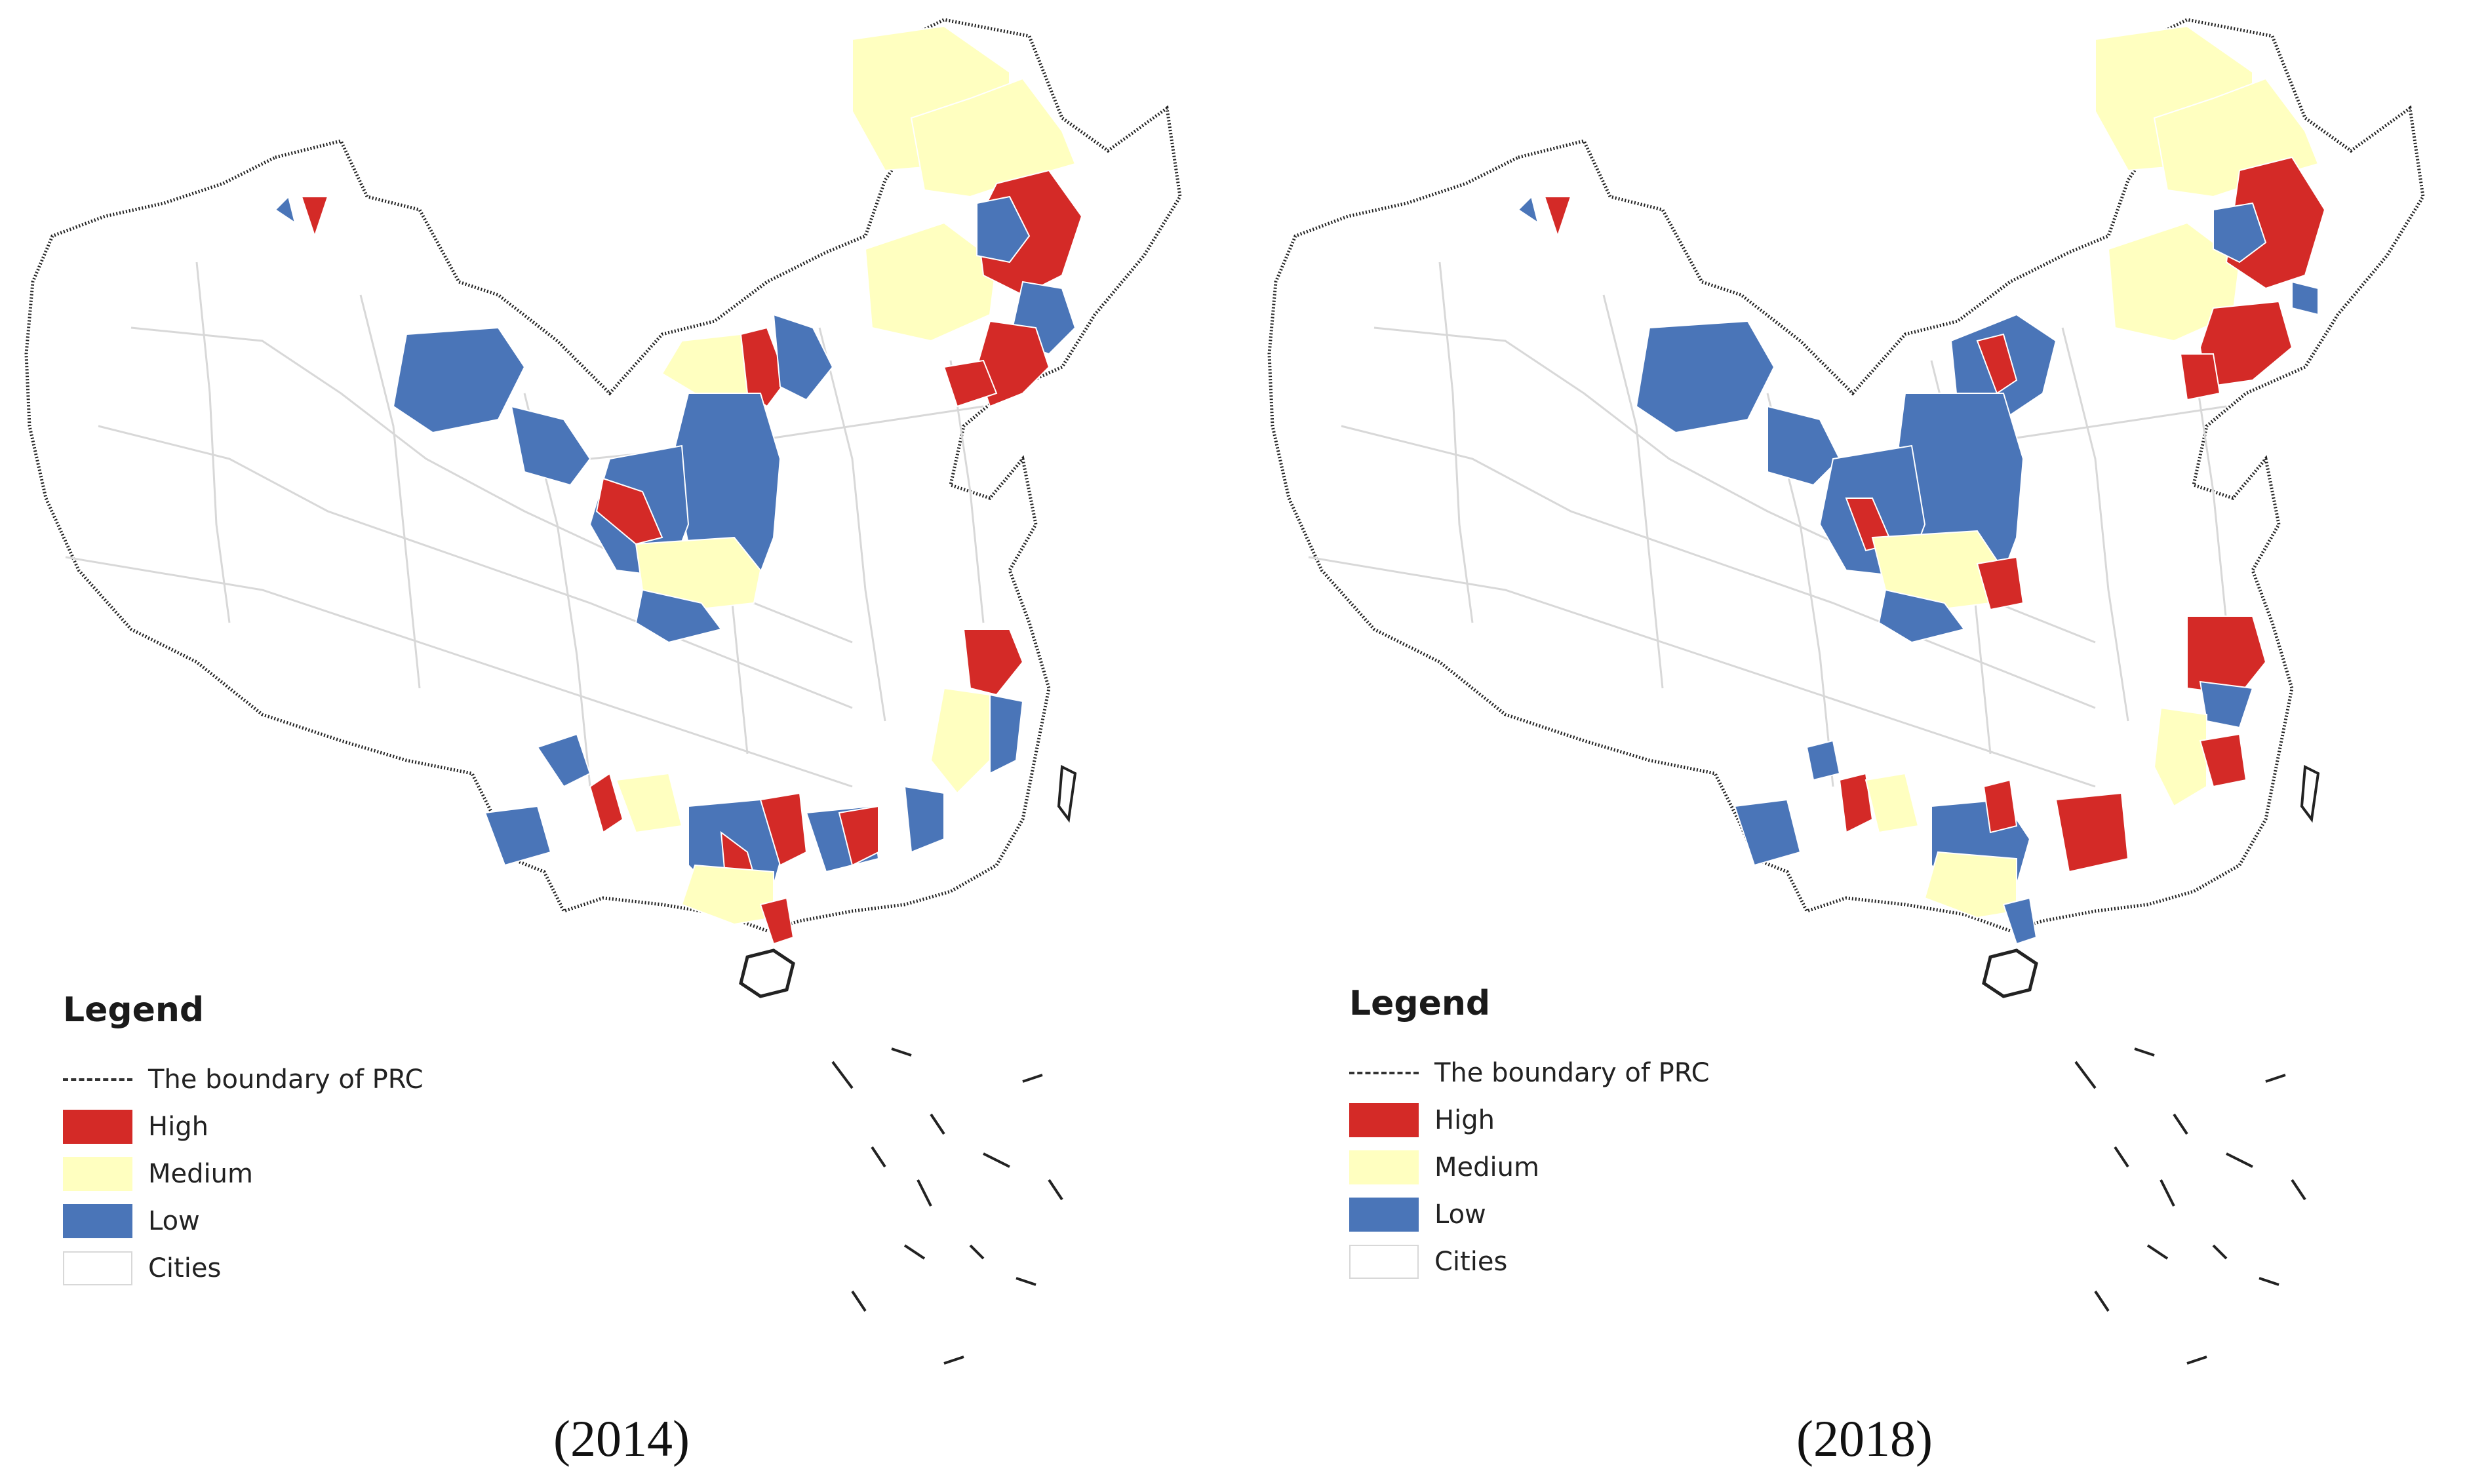  I want to click on map-caption: (2014), so click(621, 1438).